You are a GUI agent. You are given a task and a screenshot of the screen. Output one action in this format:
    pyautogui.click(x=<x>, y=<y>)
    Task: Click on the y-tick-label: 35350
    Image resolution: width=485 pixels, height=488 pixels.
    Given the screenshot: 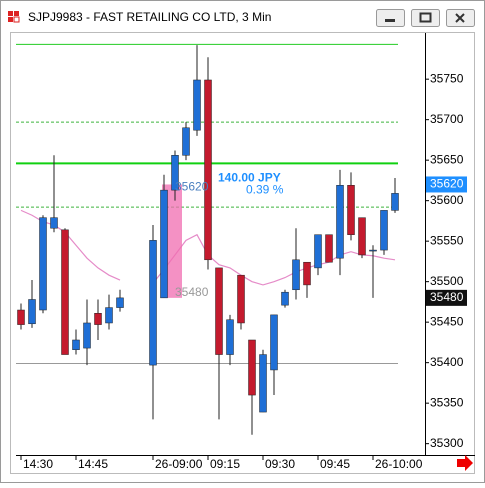 What is the action you would take?
    pyautogui.click(x=447, y=402)
    